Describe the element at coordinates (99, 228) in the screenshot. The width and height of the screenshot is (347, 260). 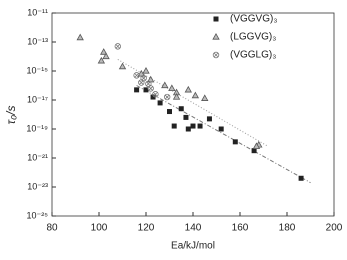
I see `x-tick-label: 100` at that location.